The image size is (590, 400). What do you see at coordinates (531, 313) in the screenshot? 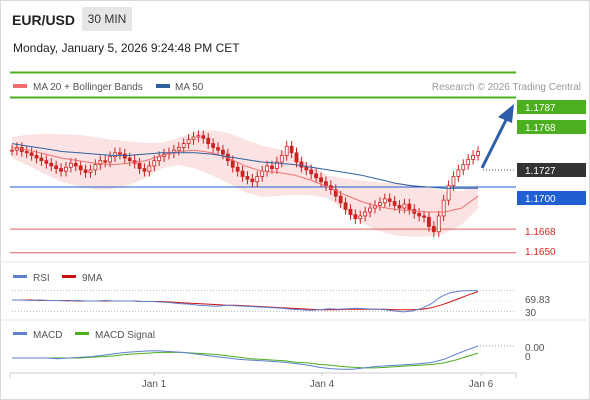
I see `rsi-oversold-label: 30` at bounding box center [531, 313].